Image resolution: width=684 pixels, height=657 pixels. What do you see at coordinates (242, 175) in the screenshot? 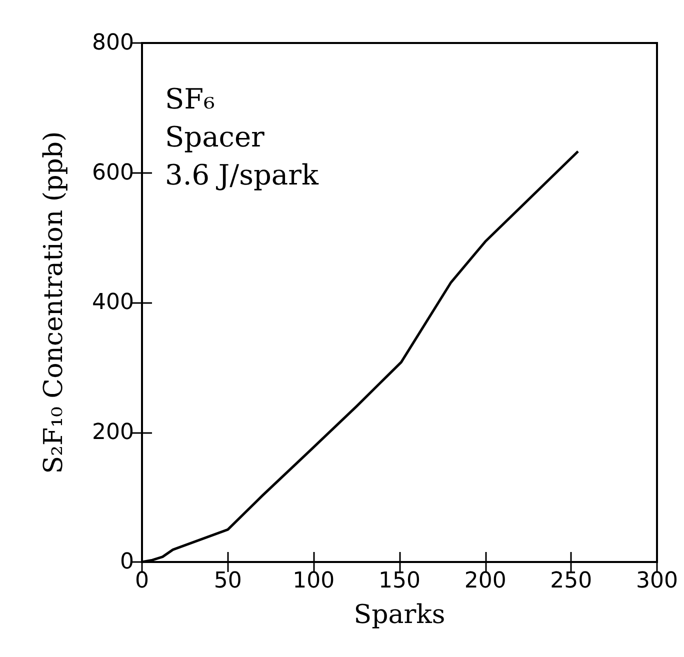
I see `annotation: 3.6 J/spark` at bounding box center [242, 175].